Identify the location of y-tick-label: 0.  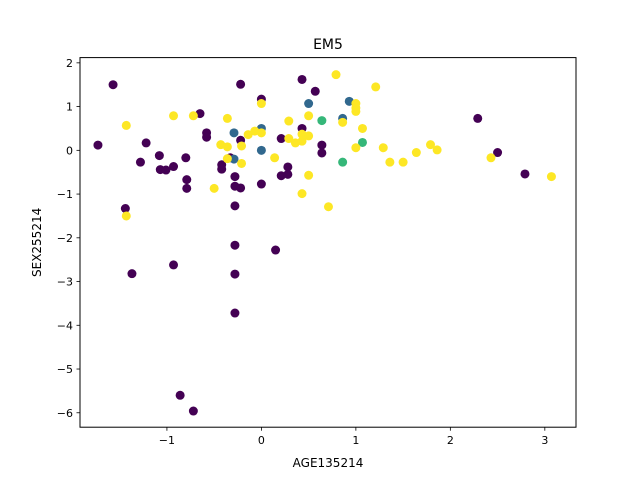
(69, 150).